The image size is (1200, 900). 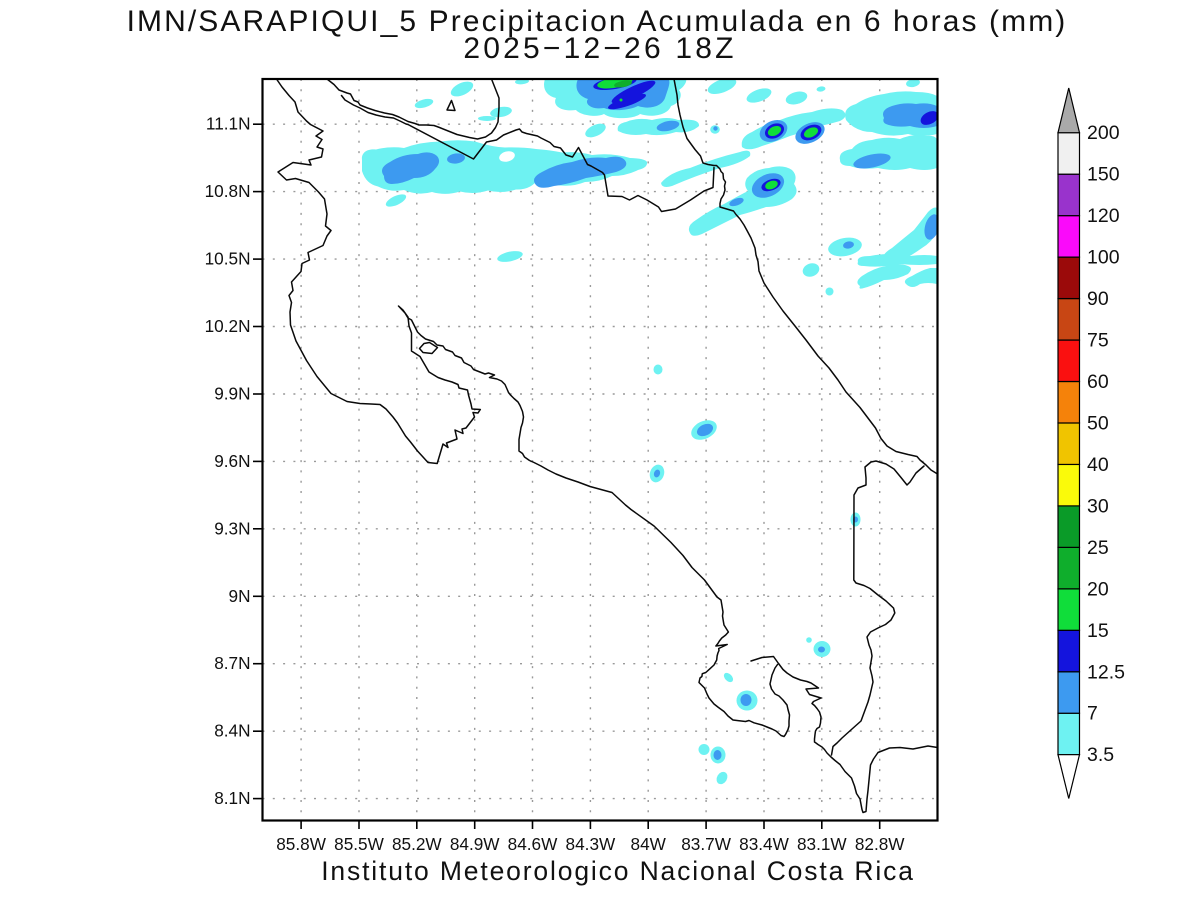 I want to click on svg-text: 8.4N, so click(x=232, y=731).